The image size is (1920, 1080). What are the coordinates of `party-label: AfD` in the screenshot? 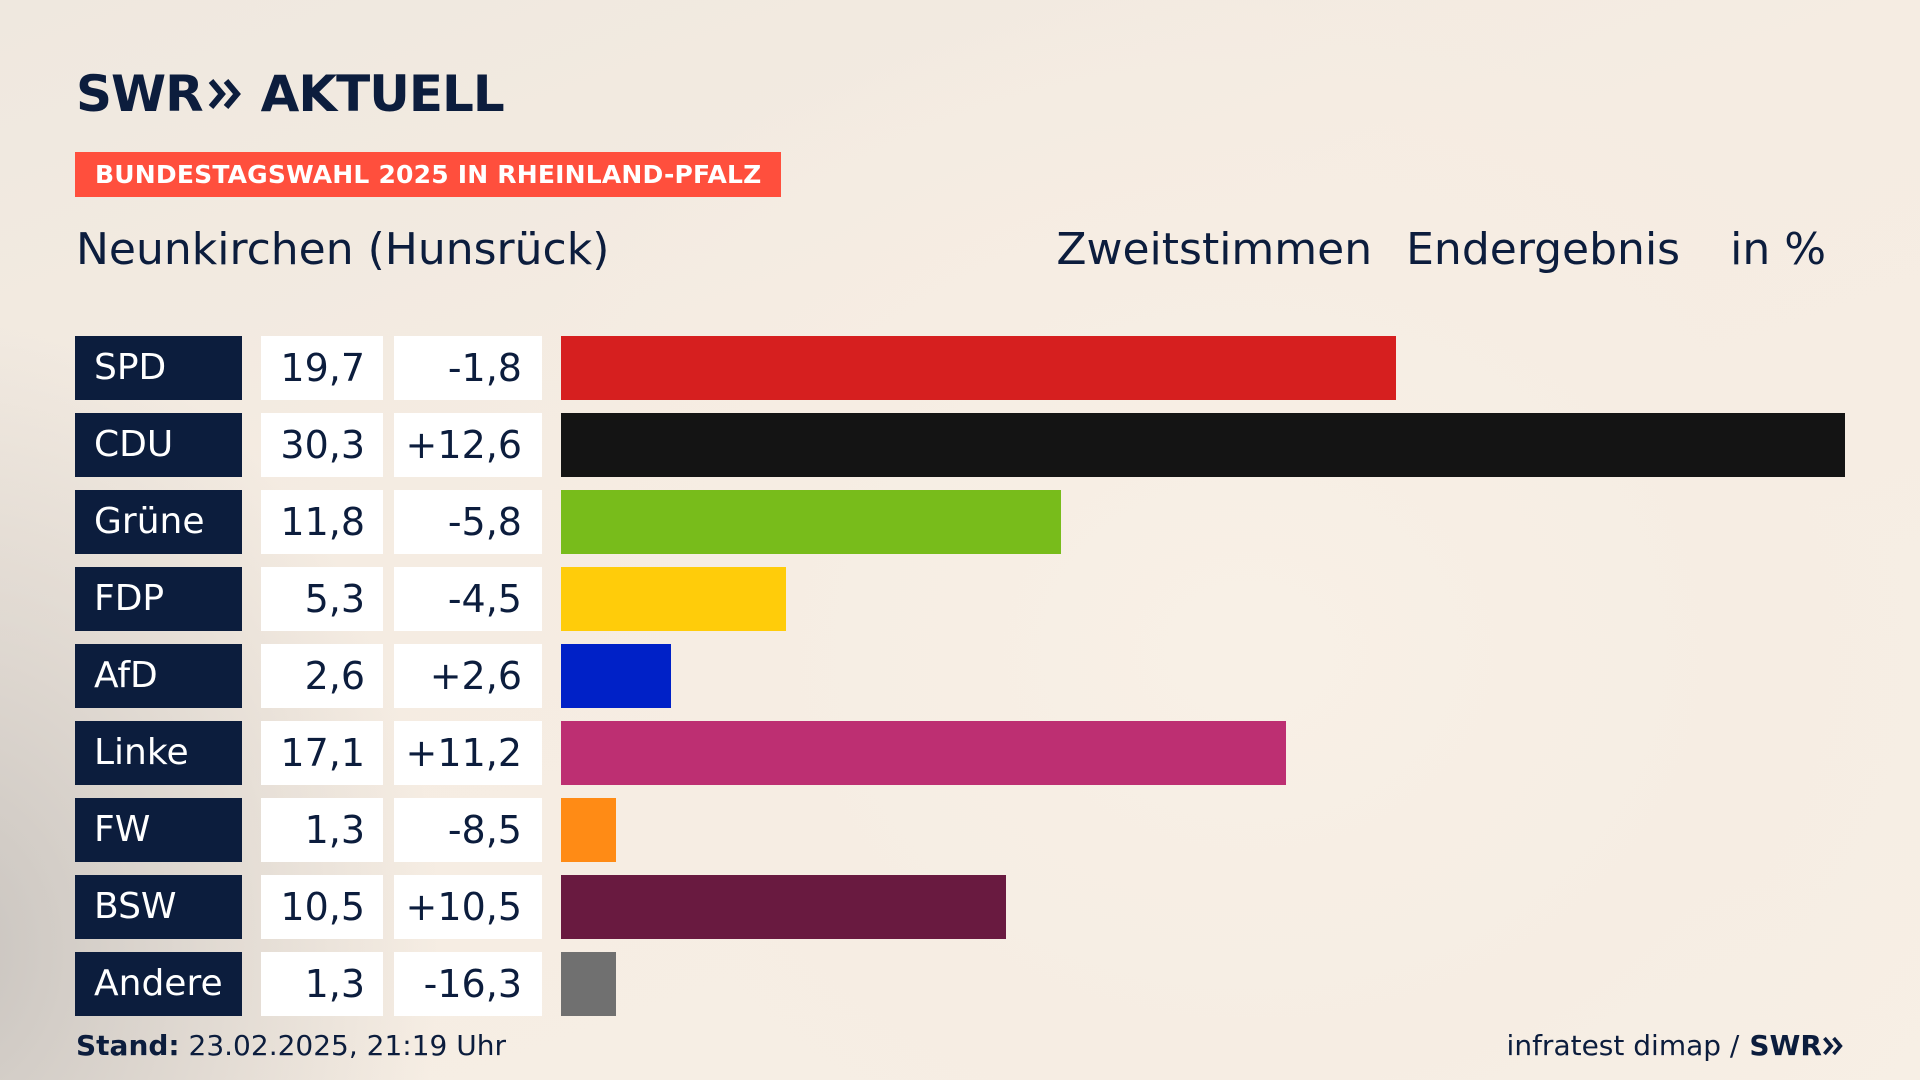 It's located at (158, 676).